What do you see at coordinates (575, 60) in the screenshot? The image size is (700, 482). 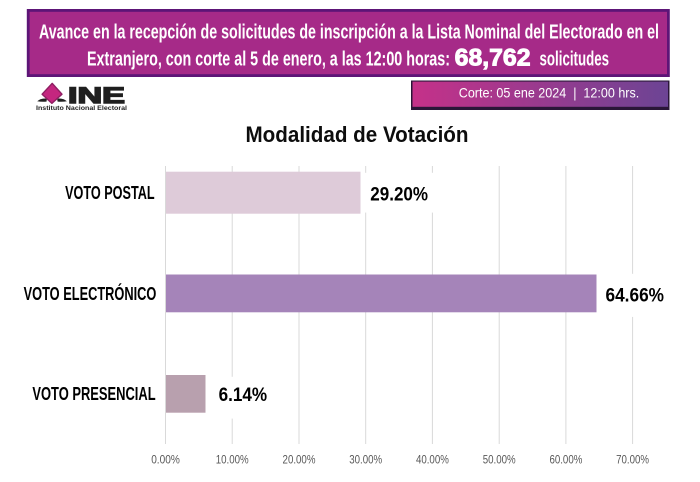 I see `svg-text: solicitudes` at bounding box center [575, 60].